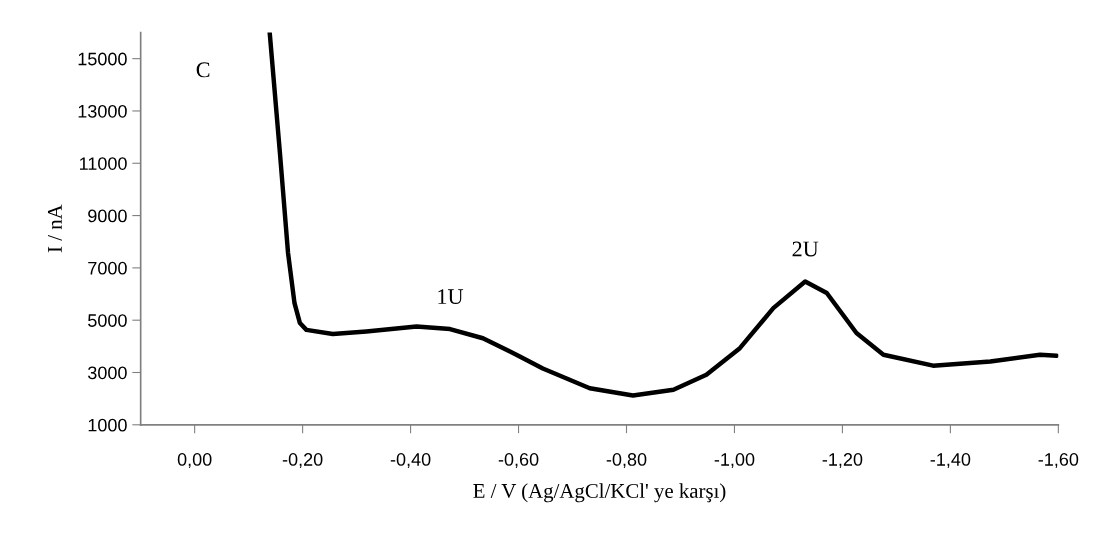 This screenshot has height=533, width=1099. Describe the element at coordinates (626, 460) in the screenshot. I see `x-tick-label: -0,80` at that location.